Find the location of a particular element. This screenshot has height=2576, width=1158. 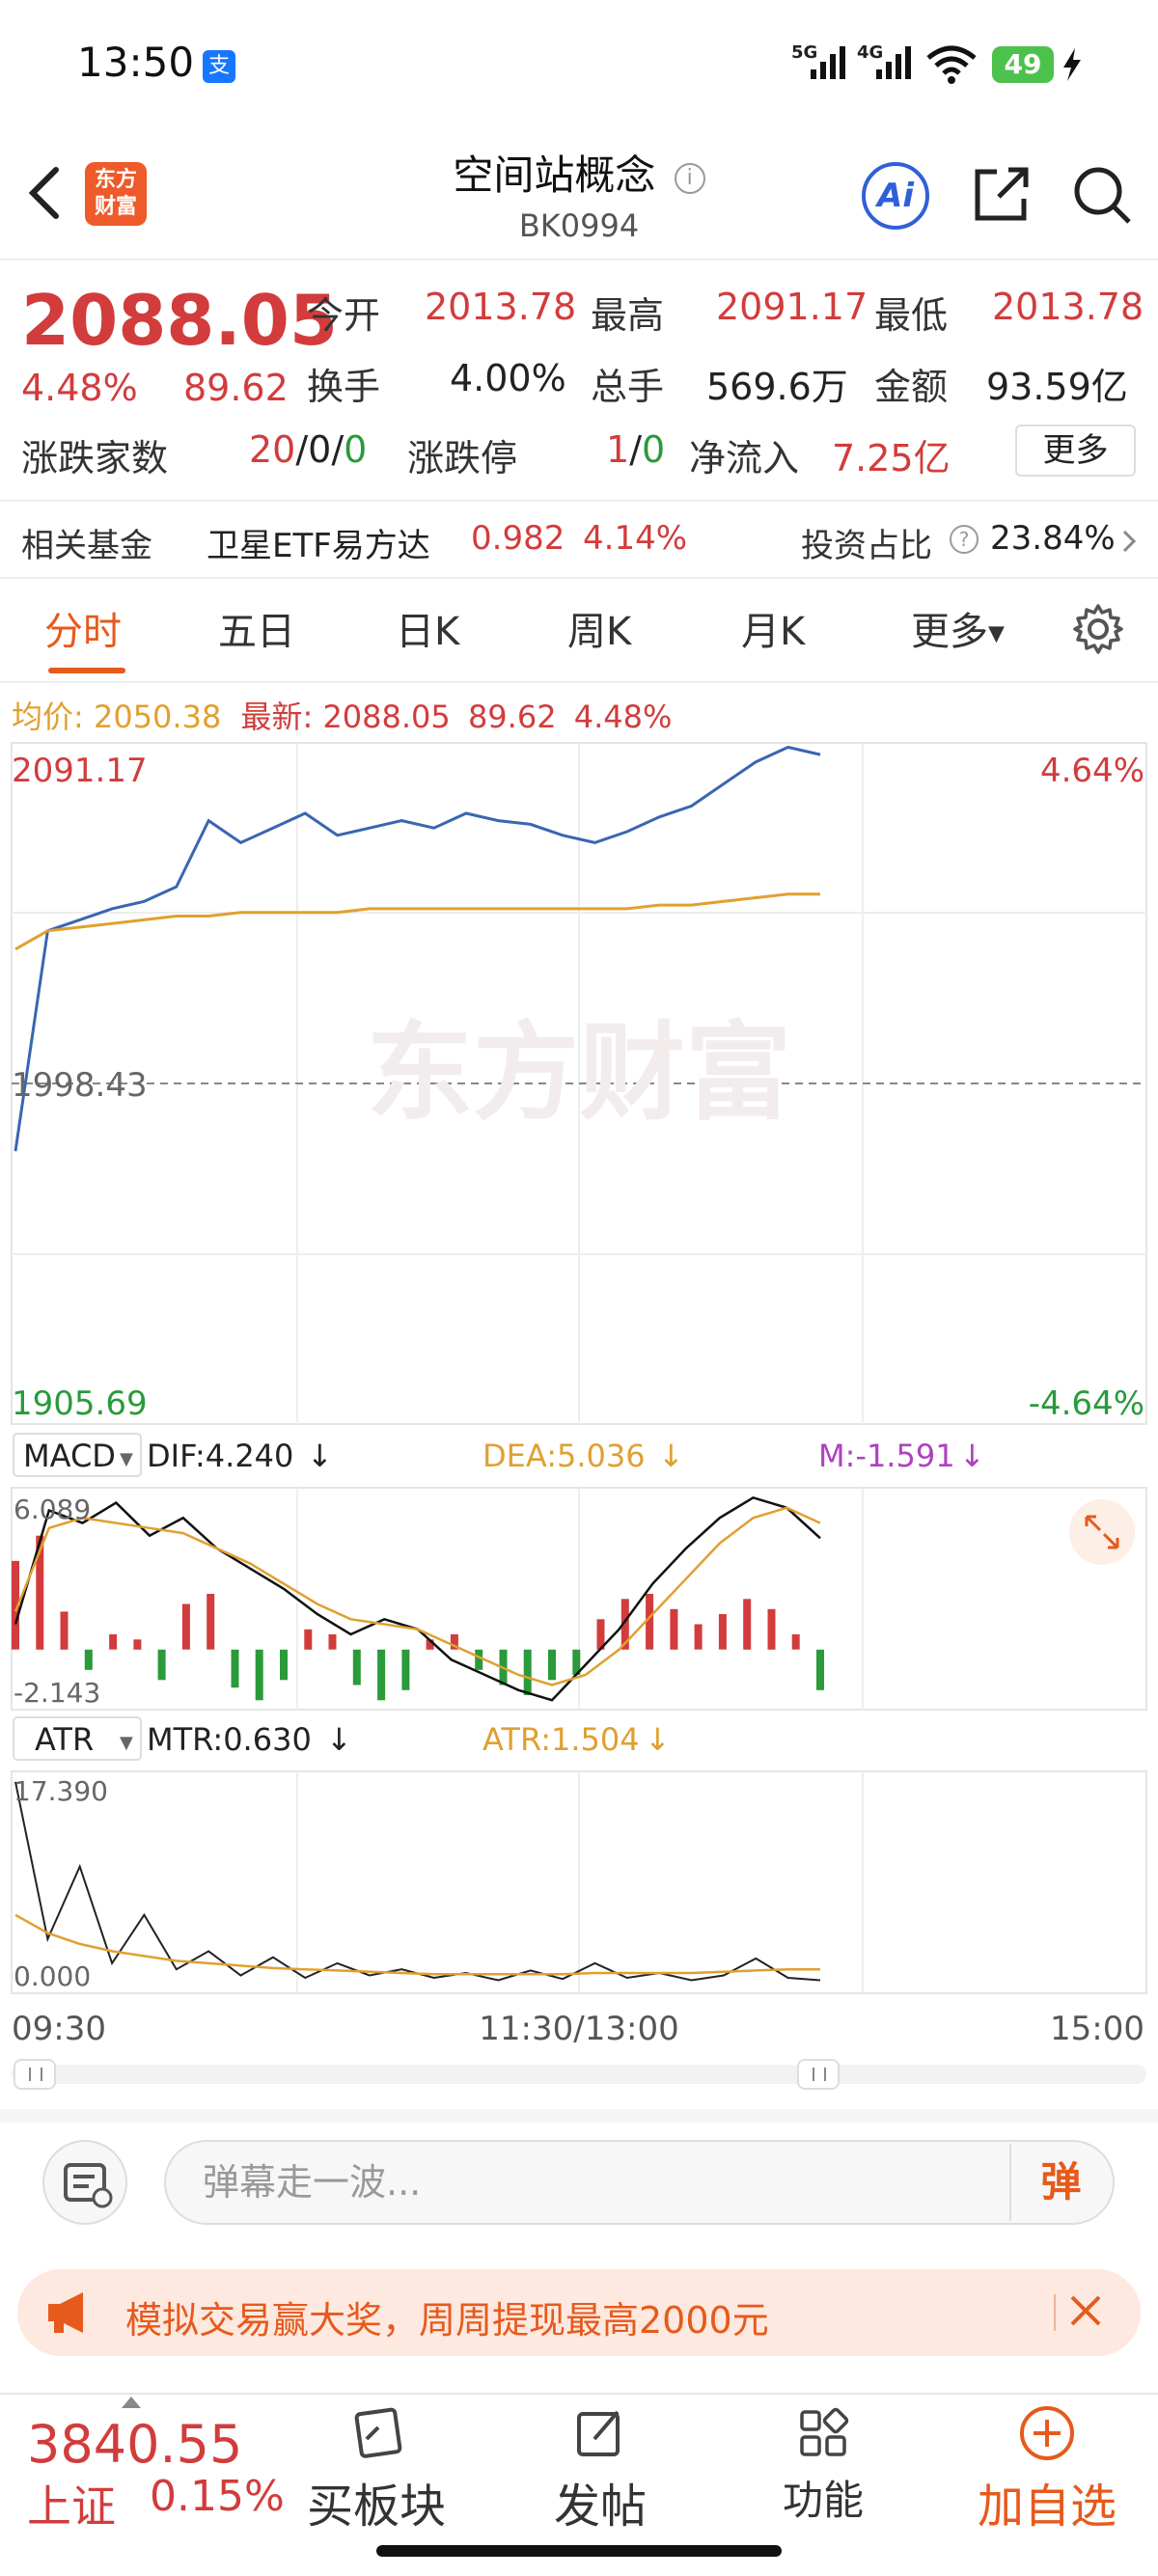

fund-name: 卫星ETF易方达 is located at coordinates (318, 546).